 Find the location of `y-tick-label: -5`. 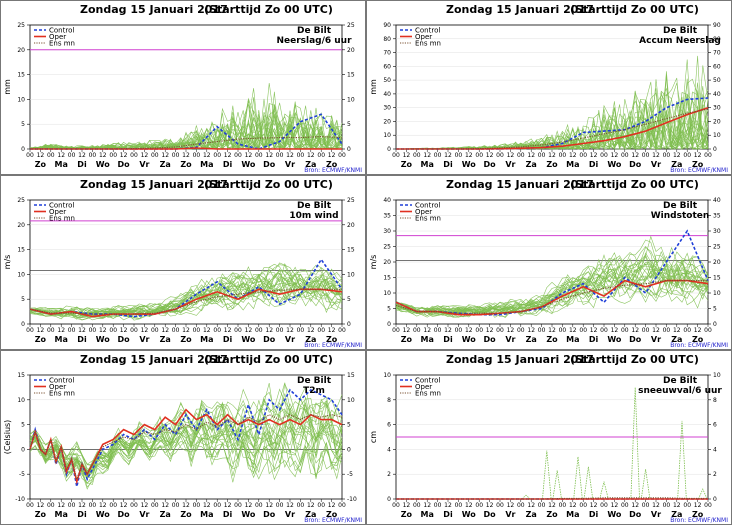

y-tick-label: -5 is located at coordinates (22, 474).